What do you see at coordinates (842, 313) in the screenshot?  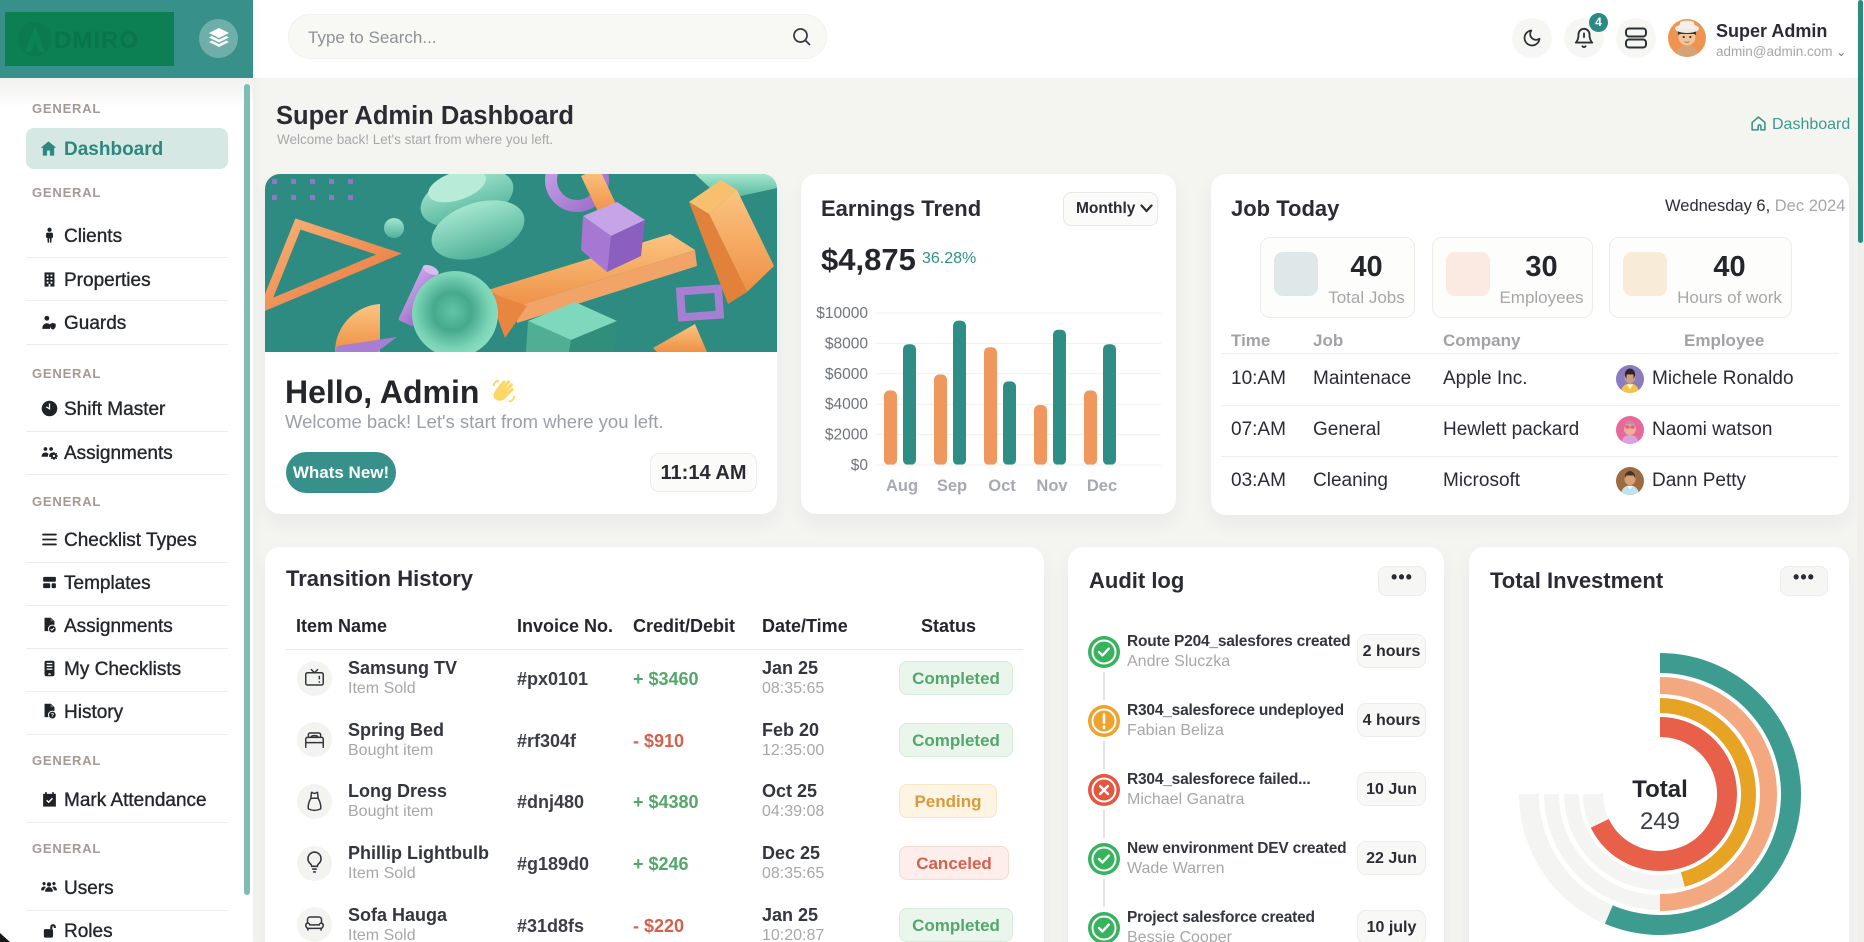 I see `svg-text: $10000` at bounding box center [842, 313].